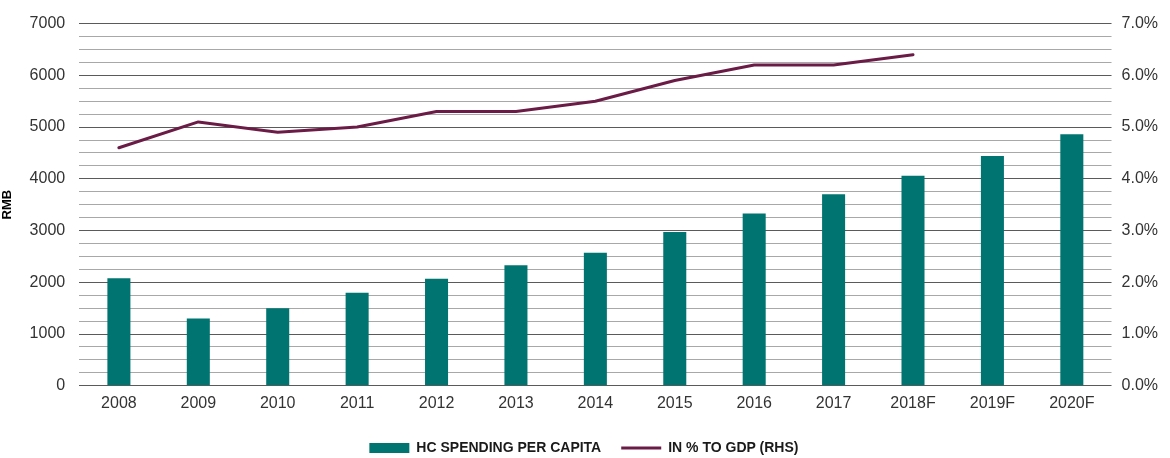 The height and width of the screenshot is (458, 1170). What do you see at coordinates (47, 178) in the screenshot?
I see `y-tick-label: 4000` at bounding box center [47, 178].